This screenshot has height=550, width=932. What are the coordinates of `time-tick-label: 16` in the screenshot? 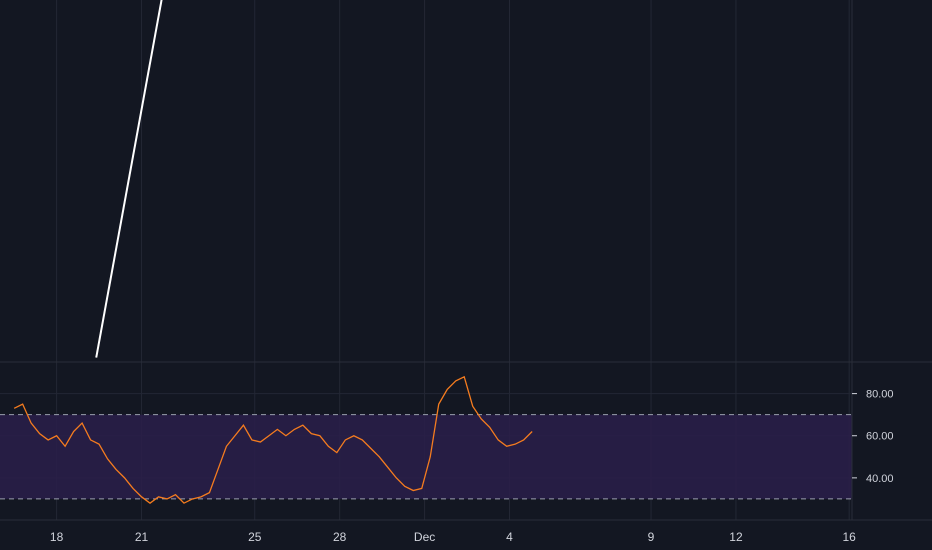 It's located at (849, 537).